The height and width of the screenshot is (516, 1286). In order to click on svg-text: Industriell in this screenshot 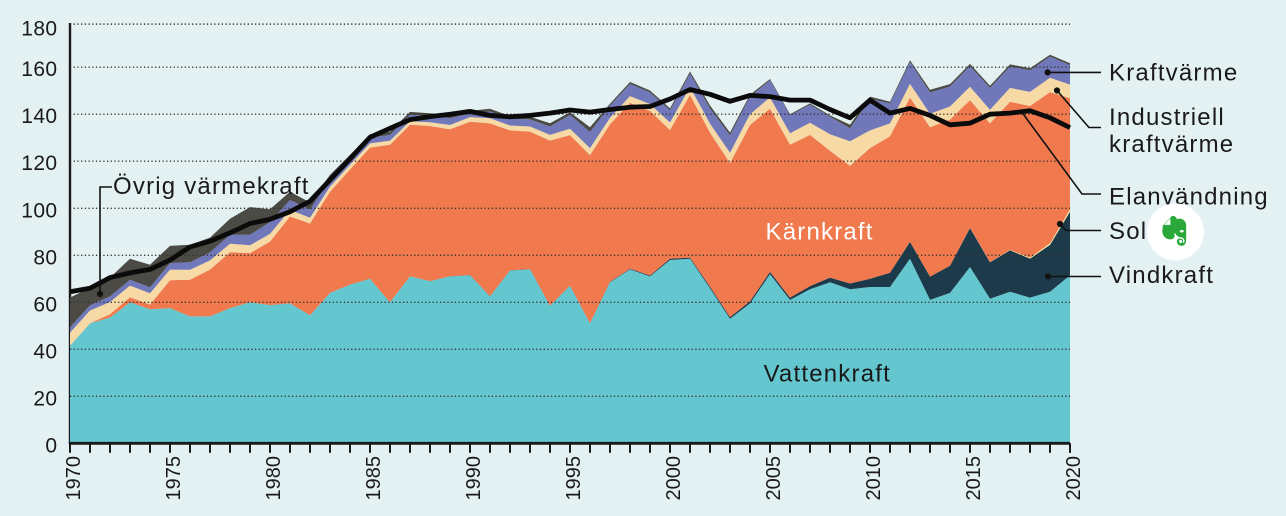, I will do `click(1167, 117)`.